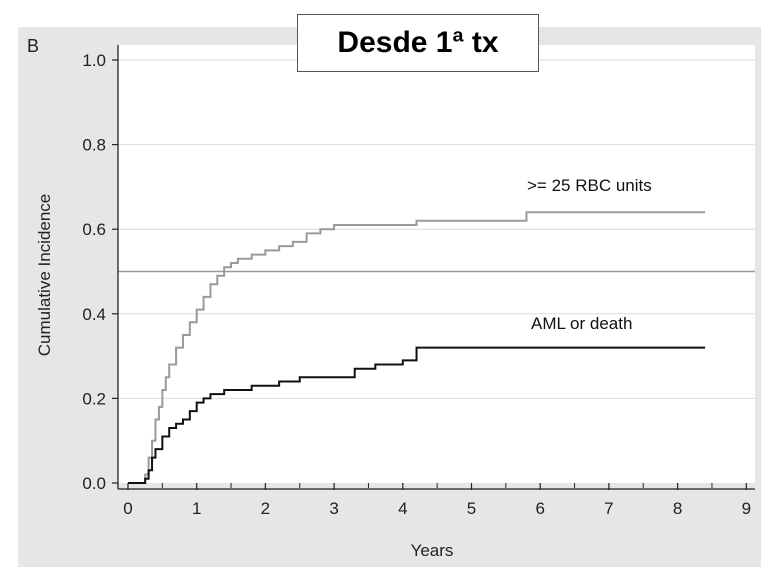 This screenshot has width=763, height=571. I want to click on x-tick-label: 4, so click(402, 508).